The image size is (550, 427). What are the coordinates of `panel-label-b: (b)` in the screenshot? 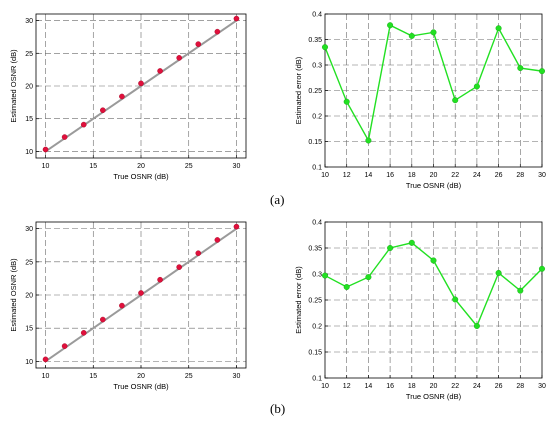 It's located at (278, 408).